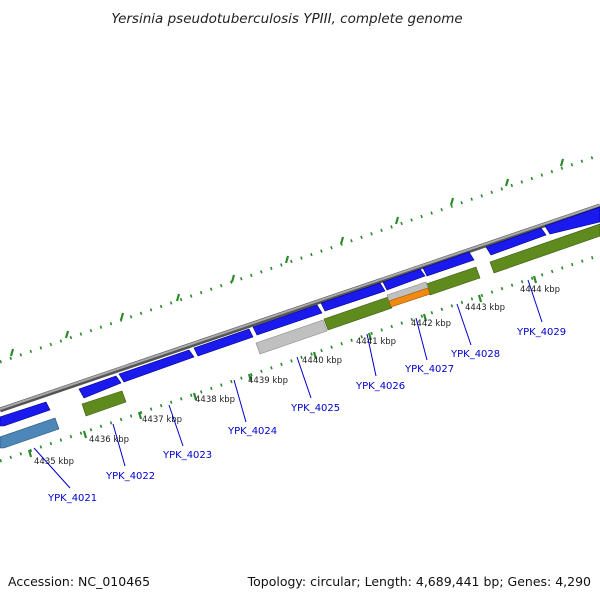  What do you see at coordinates (540, 290) in the screenshot?
I see `tick-label: 4444 kbp` at bounding box center [540, 290].